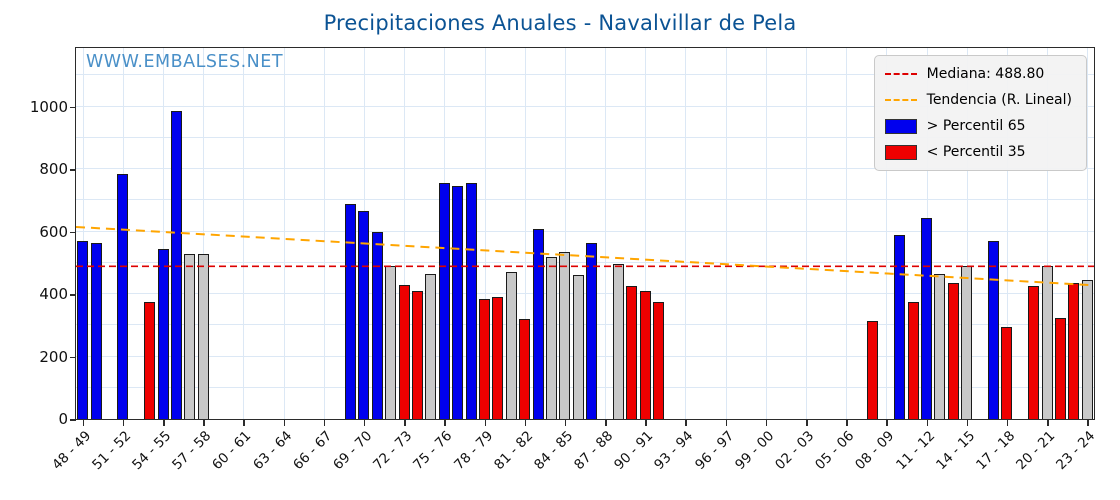 This screenshot has height=500, width=1120. I want to click on y-tick-label: 1000, so click(48, 106).